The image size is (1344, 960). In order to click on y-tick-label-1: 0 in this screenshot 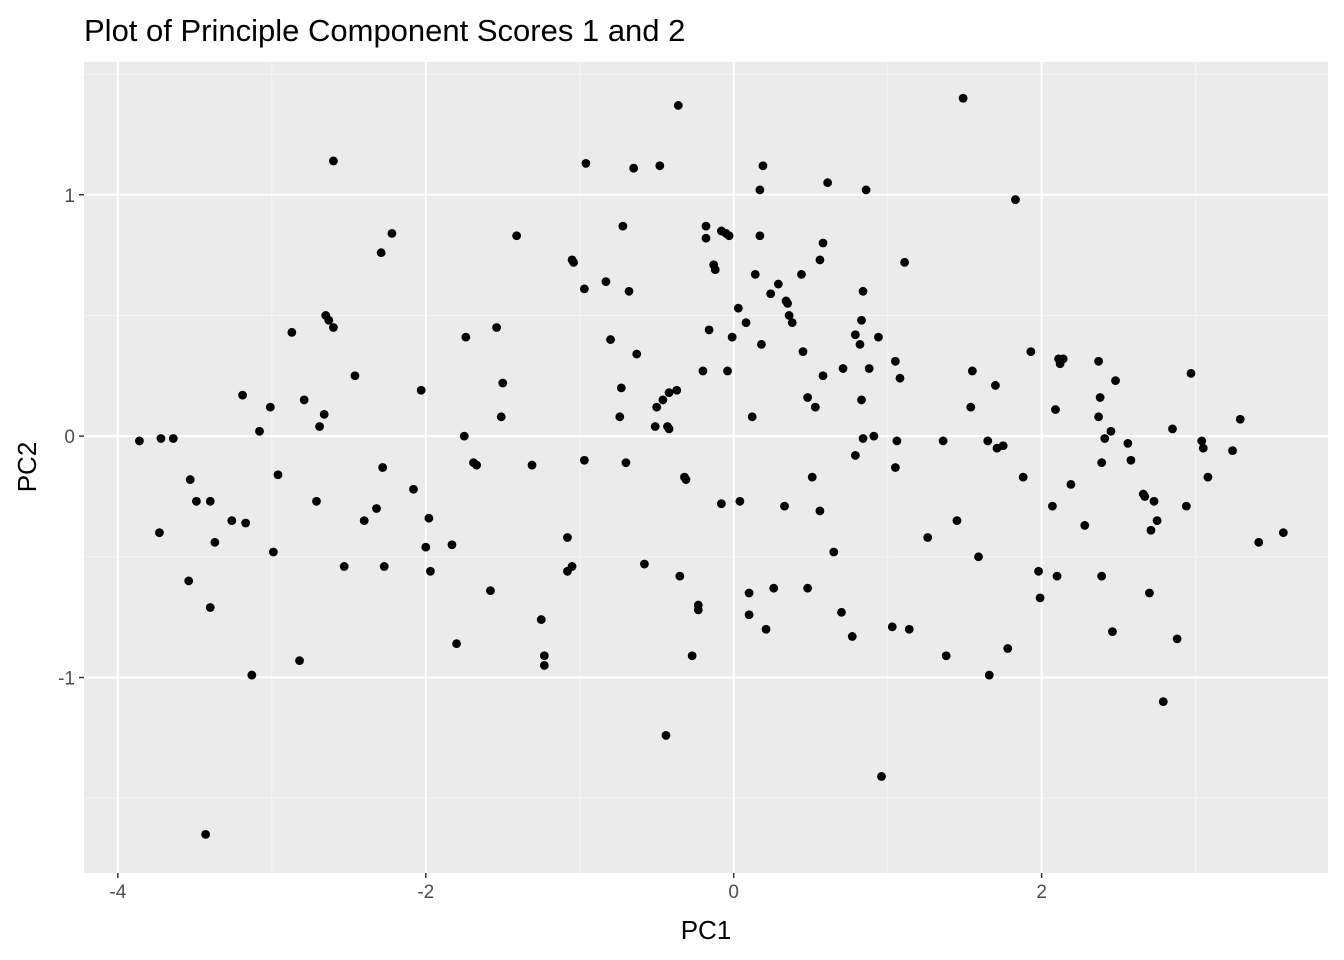, I will do `click(69, 437)`.